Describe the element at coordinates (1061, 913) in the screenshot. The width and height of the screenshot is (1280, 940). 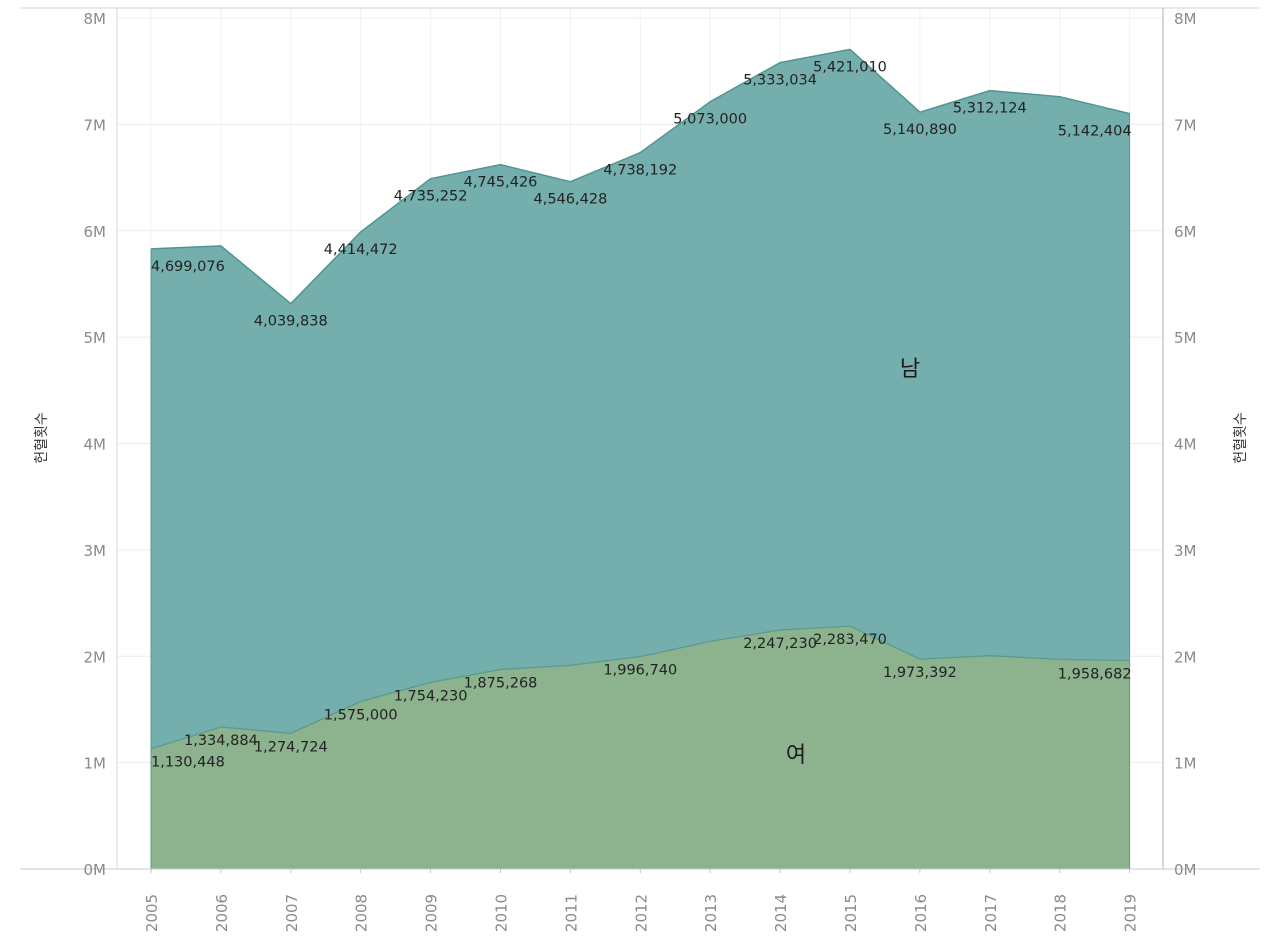
I see `x-tick-label: 2018` at that location.